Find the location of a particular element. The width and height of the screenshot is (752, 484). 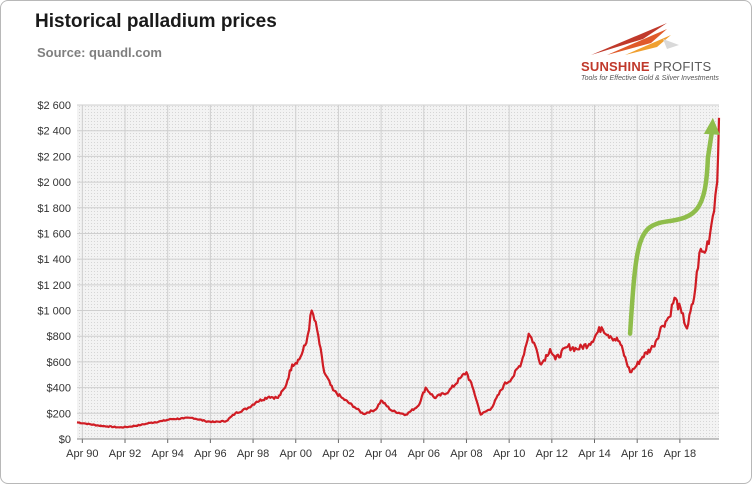

logo-name-part1: SUNSHINE is located at coordinates (615, 66).